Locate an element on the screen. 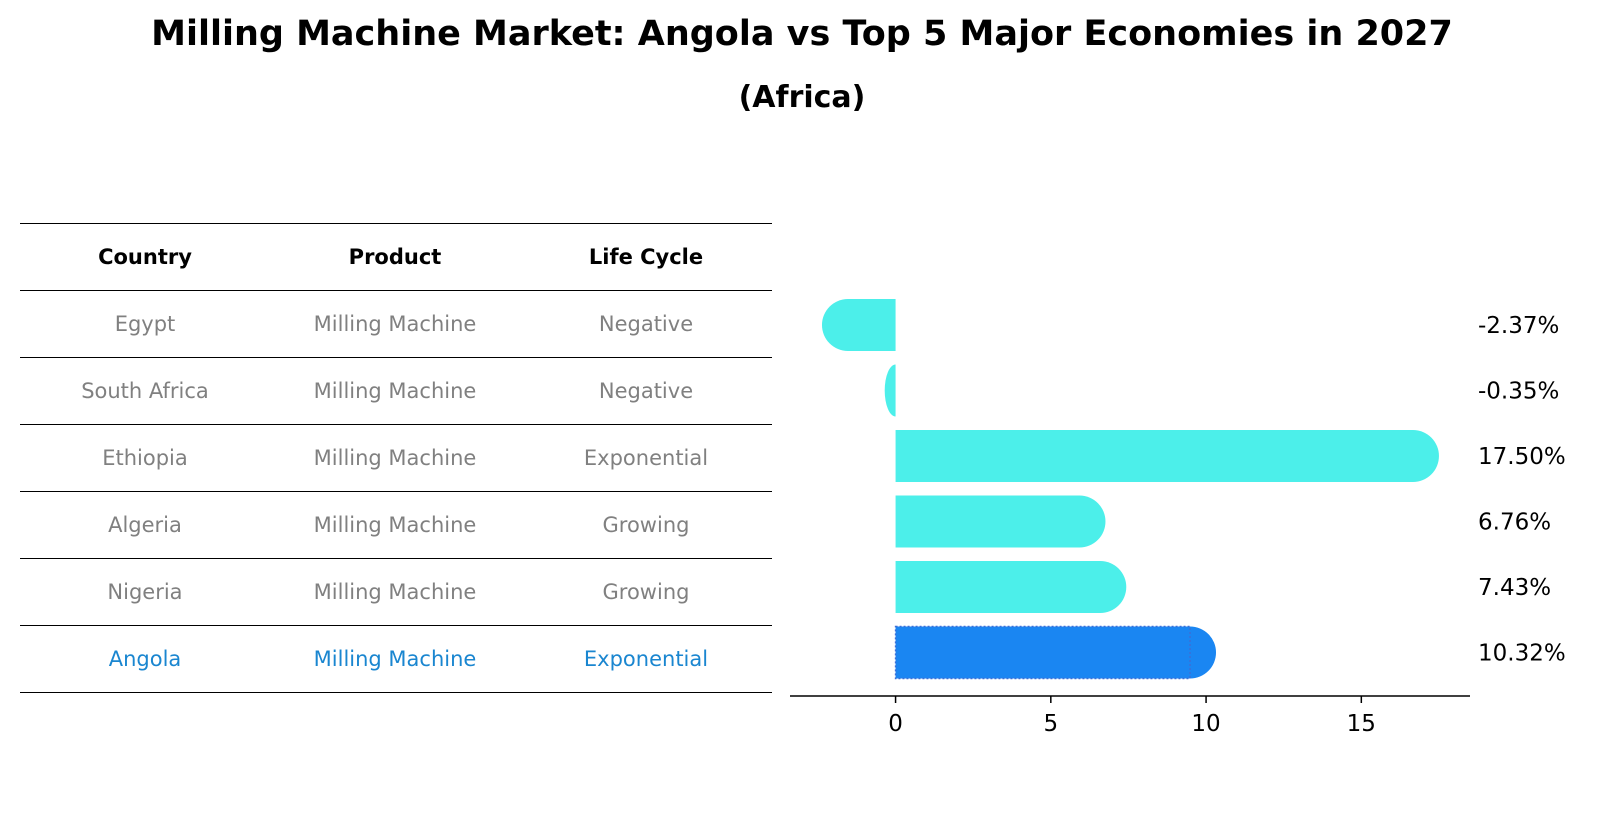 The height and width of the screenshot is (823, 1604). bar-value-label: 7.43% is located at coordinates (1514, 588).